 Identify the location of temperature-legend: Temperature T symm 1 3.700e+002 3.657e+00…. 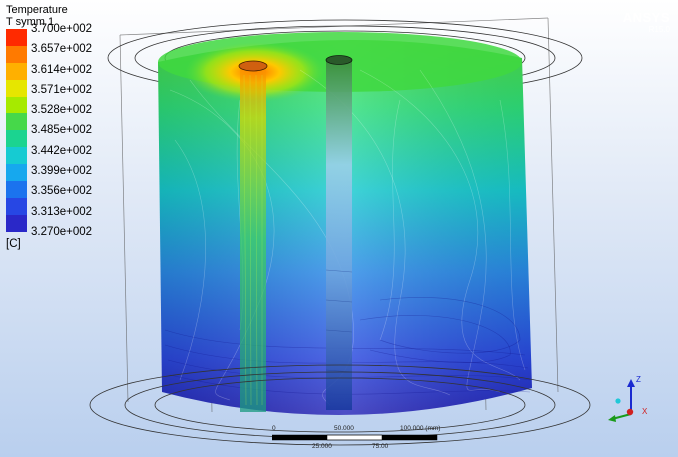
(37, 16).